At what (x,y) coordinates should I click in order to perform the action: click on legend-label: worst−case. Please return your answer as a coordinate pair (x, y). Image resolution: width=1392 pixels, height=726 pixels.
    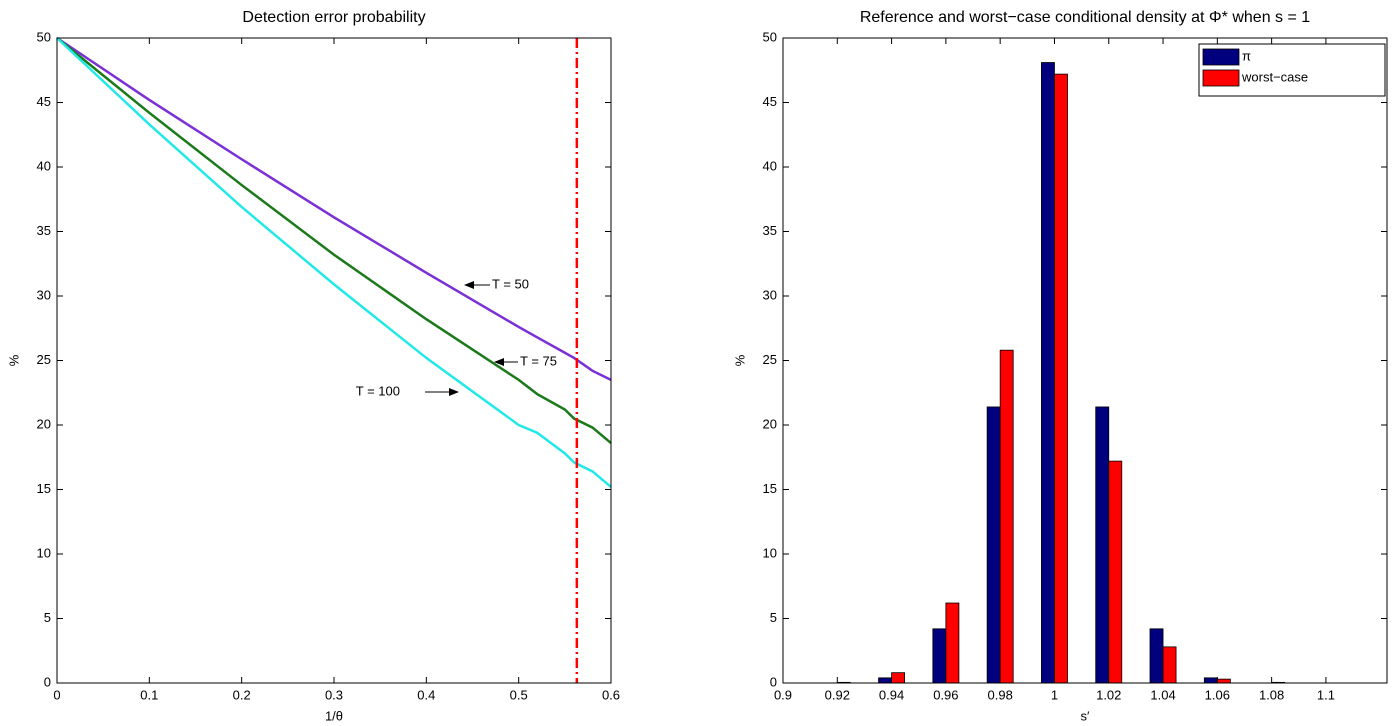
    Looking at the image, I should click on (1274, 76).